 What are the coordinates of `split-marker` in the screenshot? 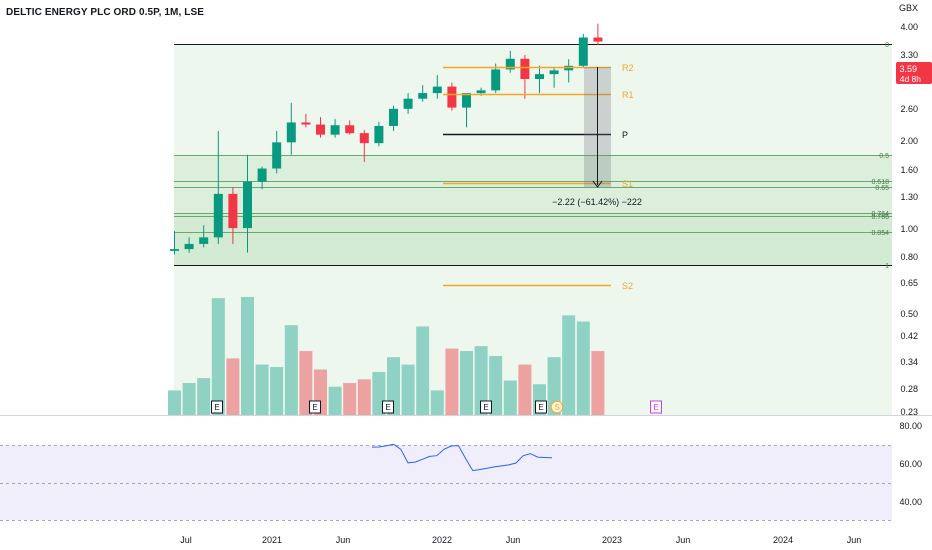 It's located at (557, 407).